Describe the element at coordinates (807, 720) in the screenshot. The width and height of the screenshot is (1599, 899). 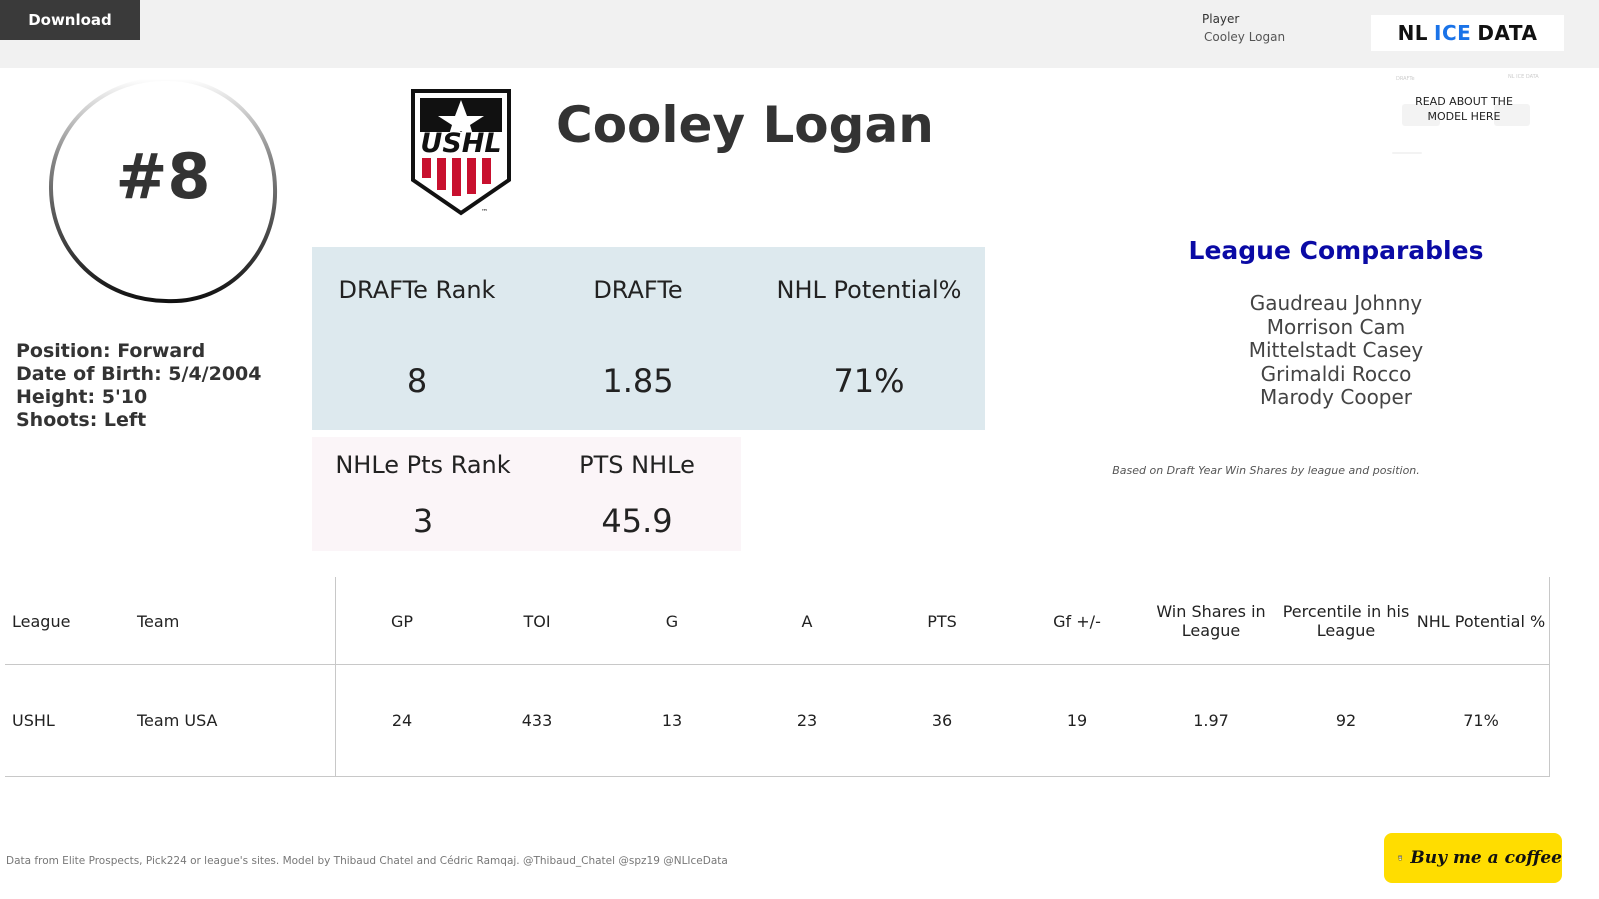
I see `table-cell-a: 23` at that location.